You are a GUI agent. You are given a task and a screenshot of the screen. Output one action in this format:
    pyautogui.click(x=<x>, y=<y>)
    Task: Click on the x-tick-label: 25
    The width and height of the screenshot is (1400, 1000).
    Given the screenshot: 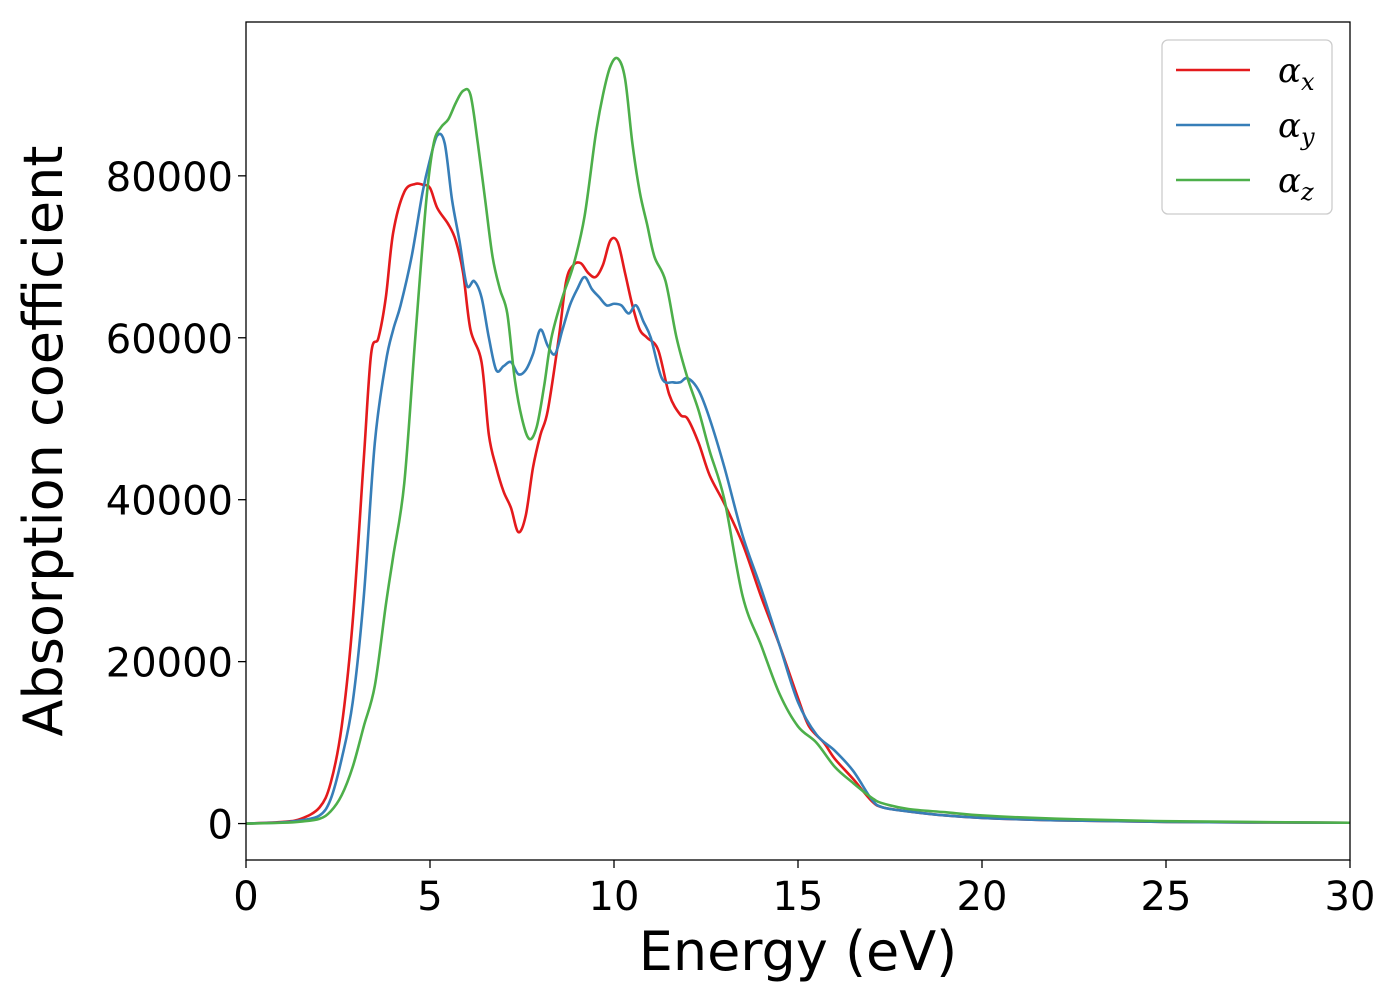 What is the action you would take?
    pyautogui.click(x=1166, y=897)
    